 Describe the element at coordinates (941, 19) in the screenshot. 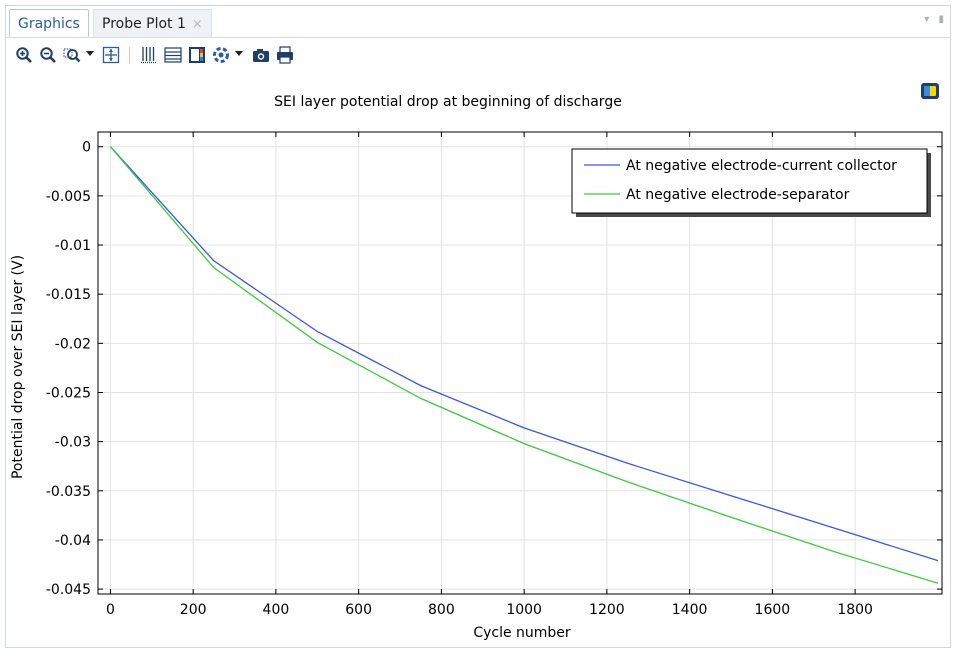

I see `pin-icon: ▮` at that location.